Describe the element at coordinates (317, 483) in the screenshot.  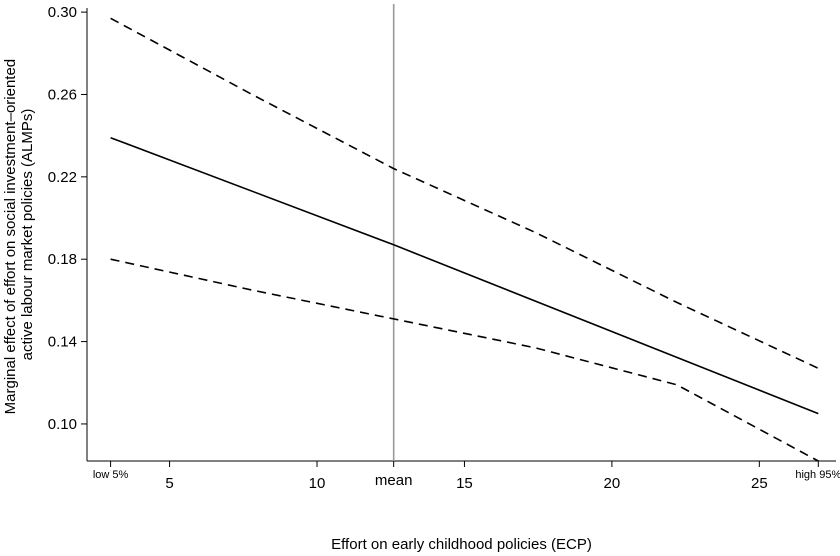
I see `x-tick-label: 10` at that location.